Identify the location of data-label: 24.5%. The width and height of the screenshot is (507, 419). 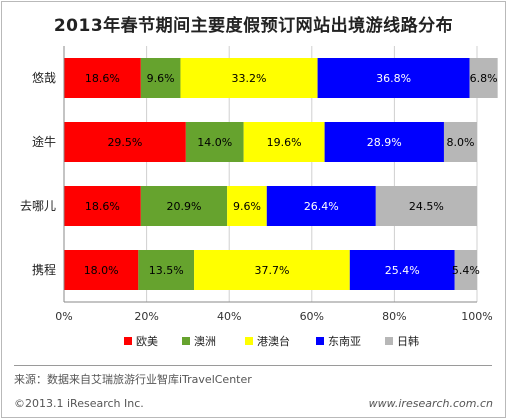
(426, 206).